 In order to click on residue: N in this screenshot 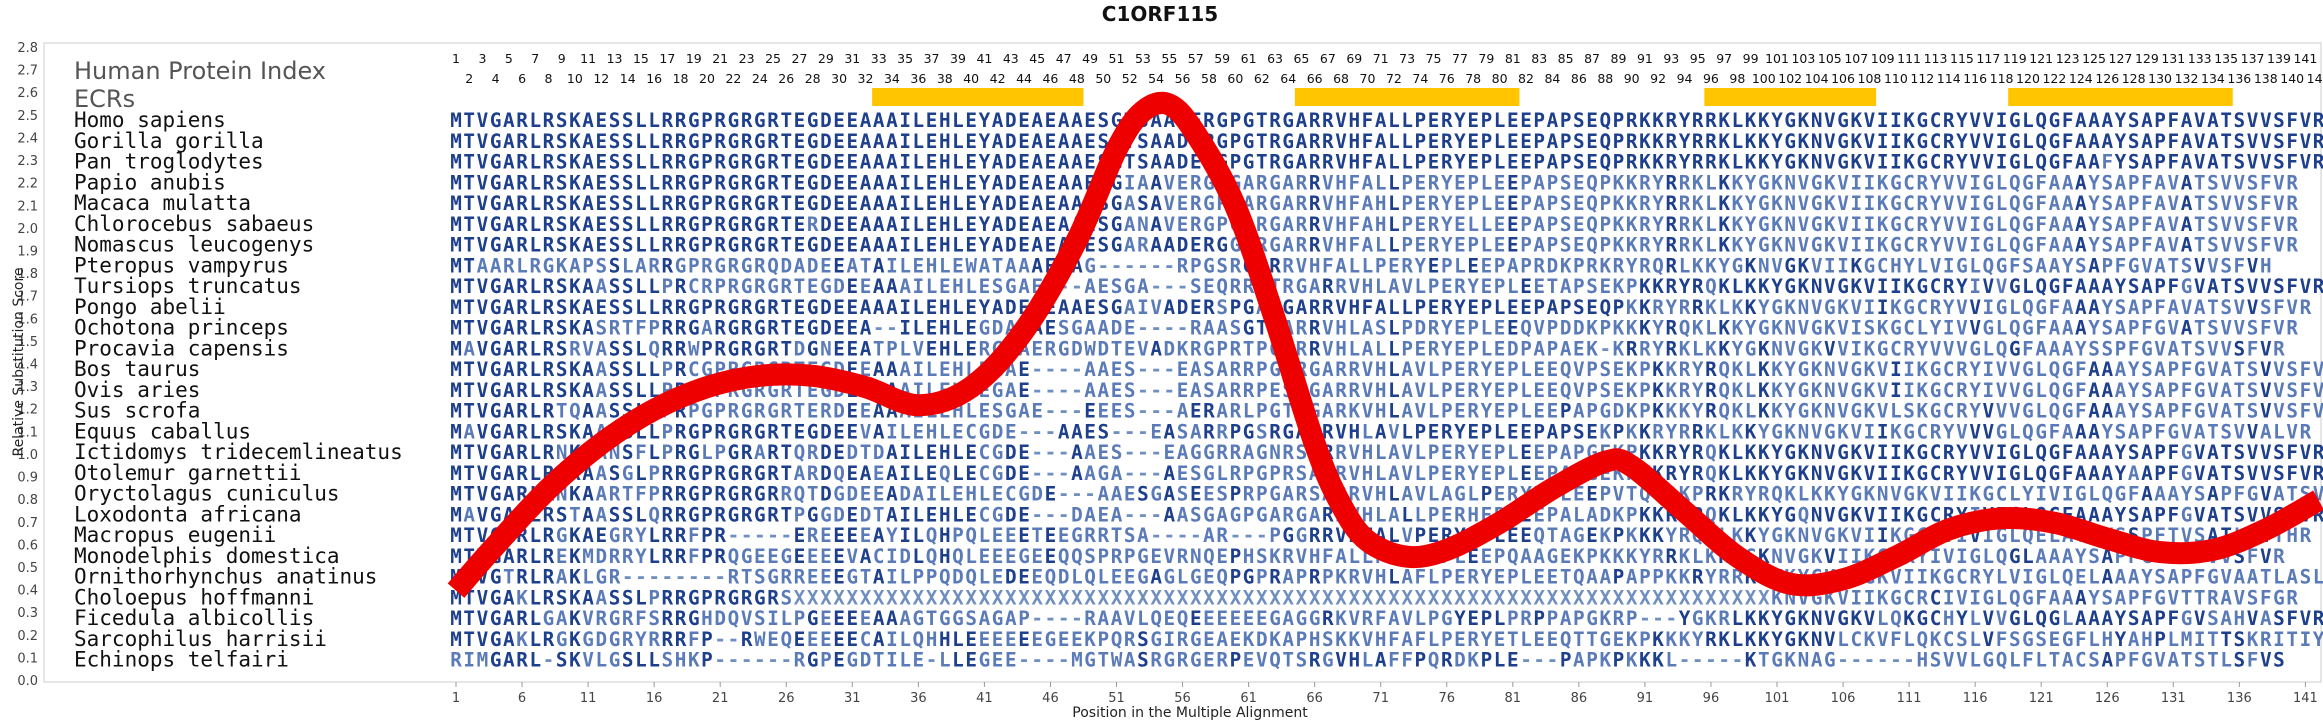, I will do `click(1817, 120)`.